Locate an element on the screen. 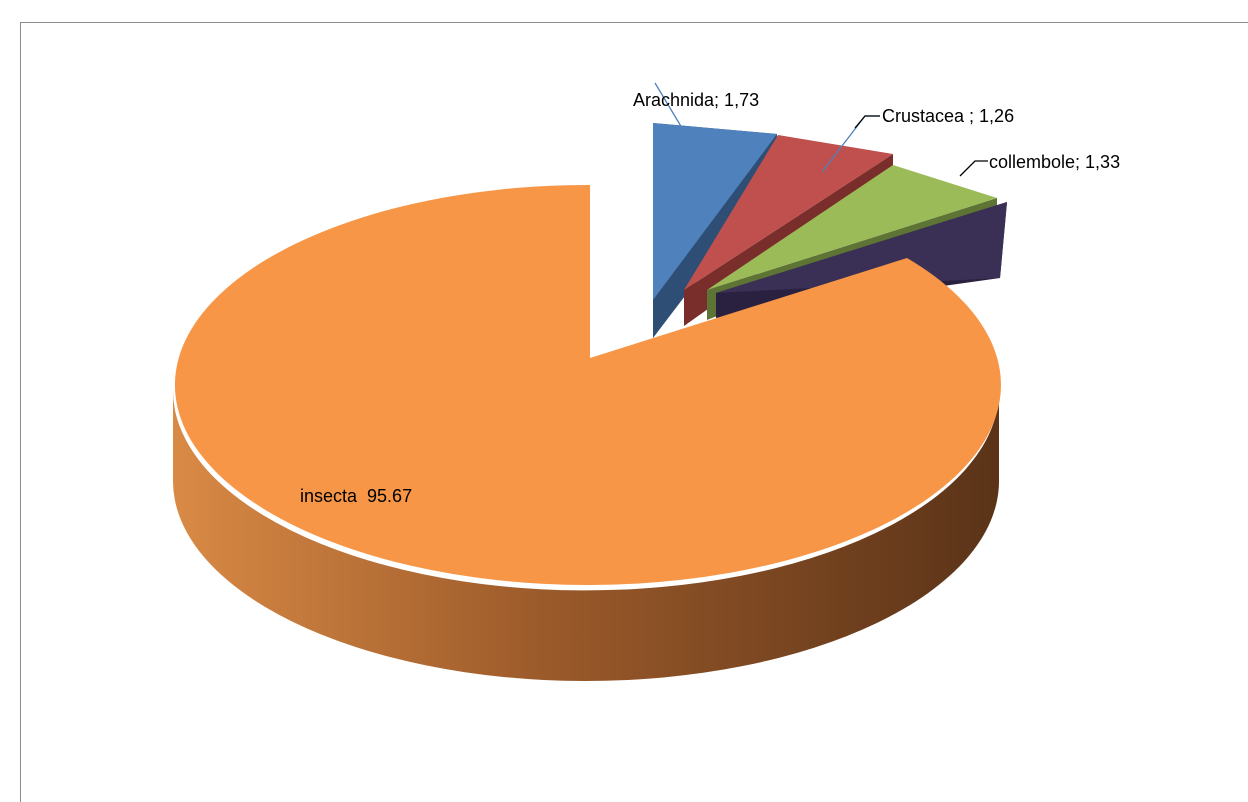  leader-arachnida is located at coordinates (668, 105).